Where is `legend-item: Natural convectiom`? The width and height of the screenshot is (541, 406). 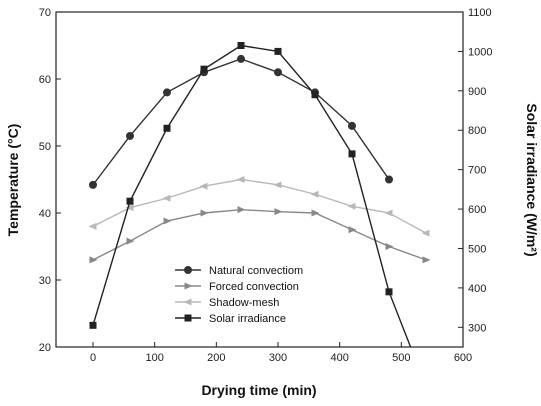
legend-item: Natural convectiom is located at coordinates (239, 271).